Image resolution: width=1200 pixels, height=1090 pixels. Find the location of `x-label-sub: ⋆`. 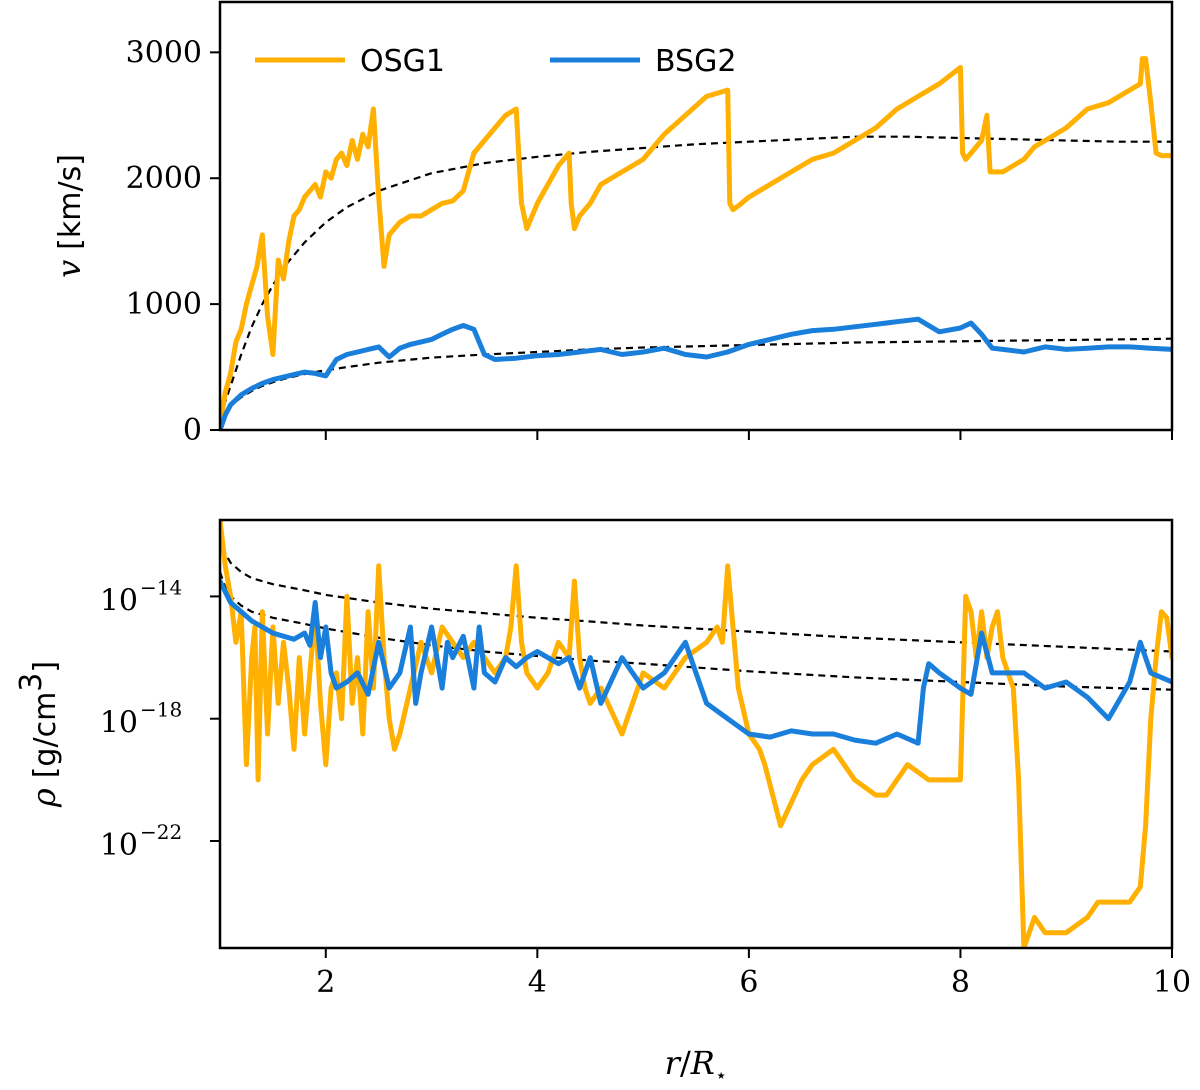

x-label-sub: ⋆ is located at coordinates (721, 1075).